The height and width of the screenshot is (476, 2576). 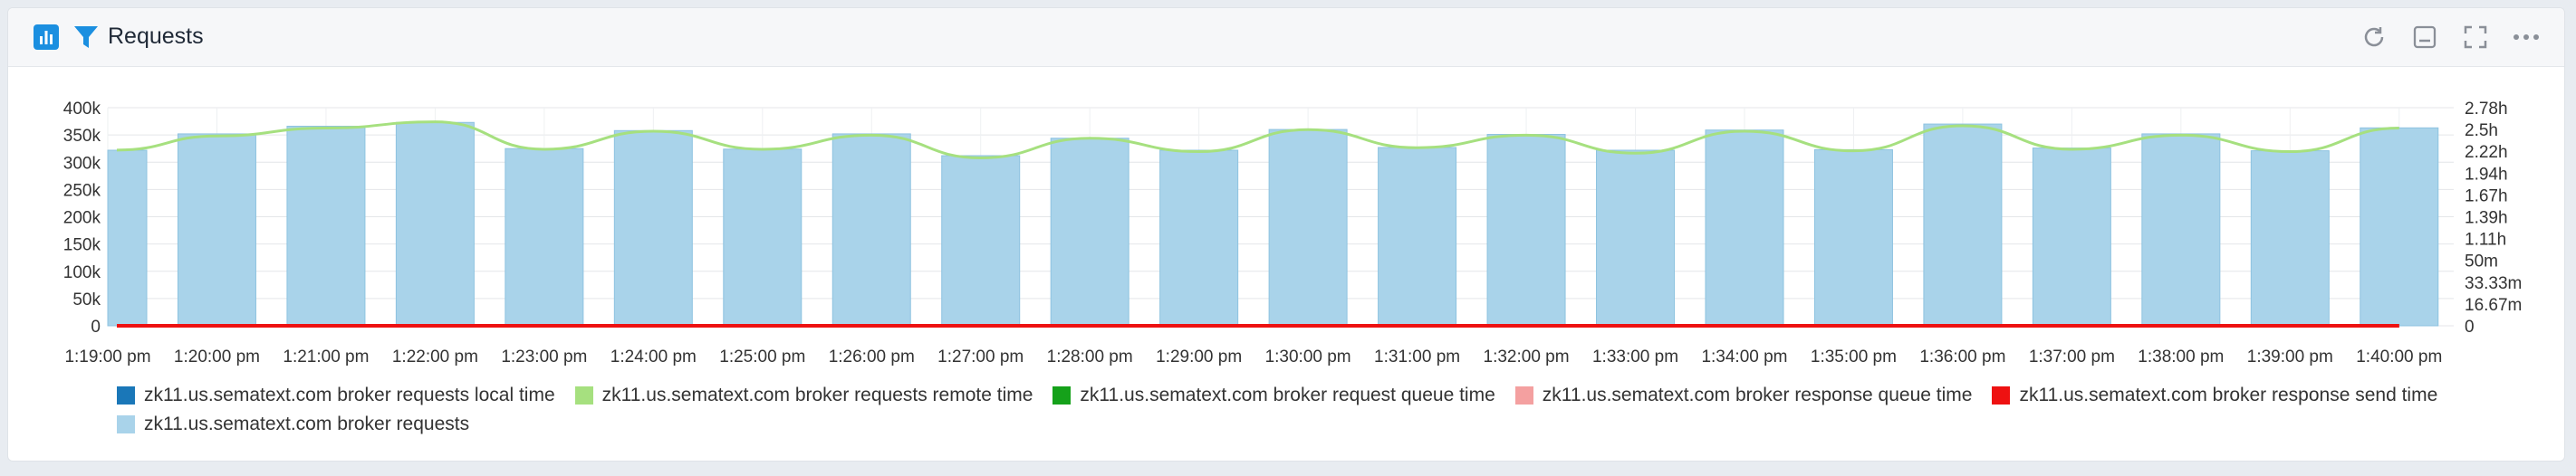 What do you see at coordinates (82, 245) in the screenshot?
I see `y-tick-label: 150k` at bounding box center [82, 245].